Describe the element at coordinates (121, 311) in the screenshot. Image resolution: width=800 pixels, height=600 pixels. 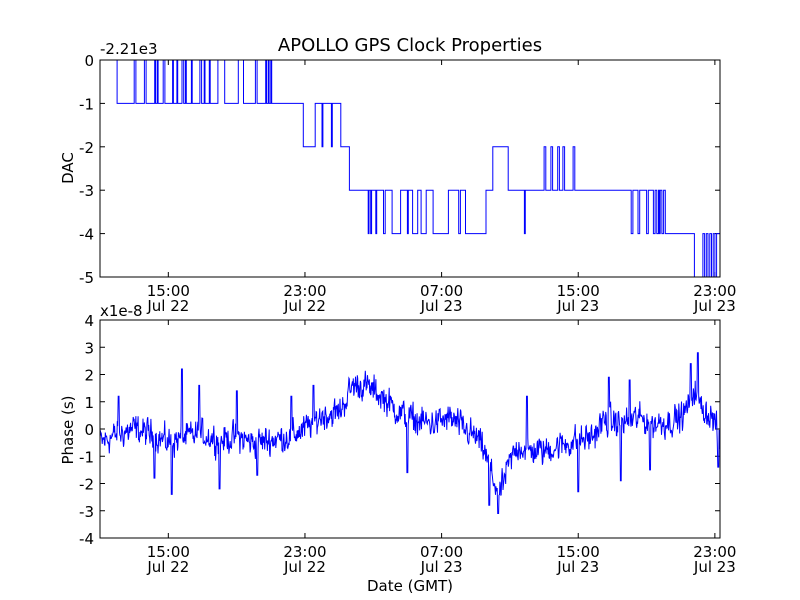
I see `phase-offset-label: x1e-8` at that location.